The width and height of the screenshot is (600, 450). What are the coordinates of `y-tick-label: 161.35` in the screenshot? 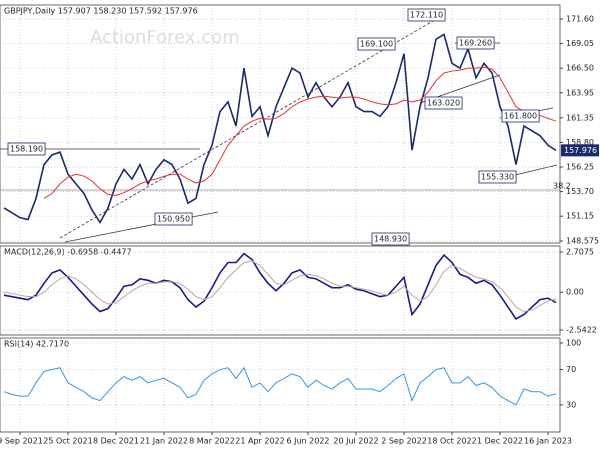 It's located at (580, 117).